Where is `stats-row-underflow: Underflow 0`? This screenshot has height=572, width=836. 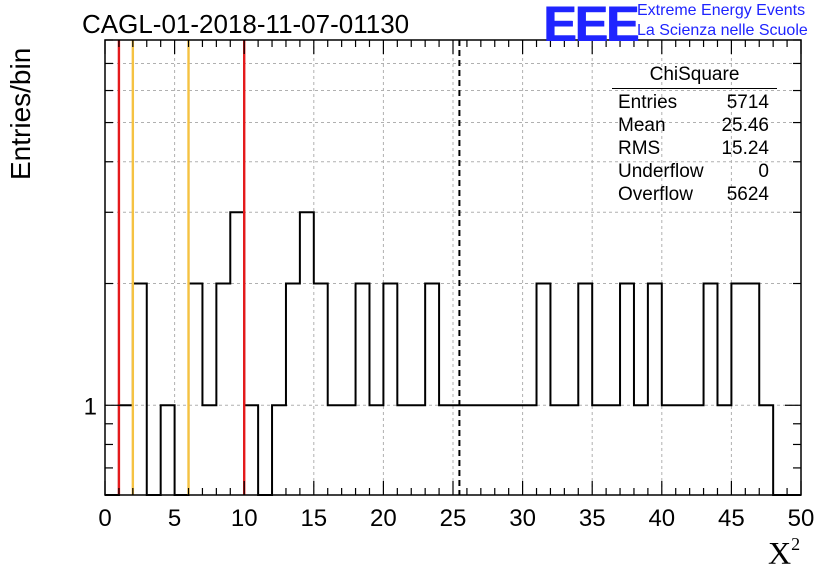
stats-row-underflow: Underflow 0 is located at coordinates (694, 171).